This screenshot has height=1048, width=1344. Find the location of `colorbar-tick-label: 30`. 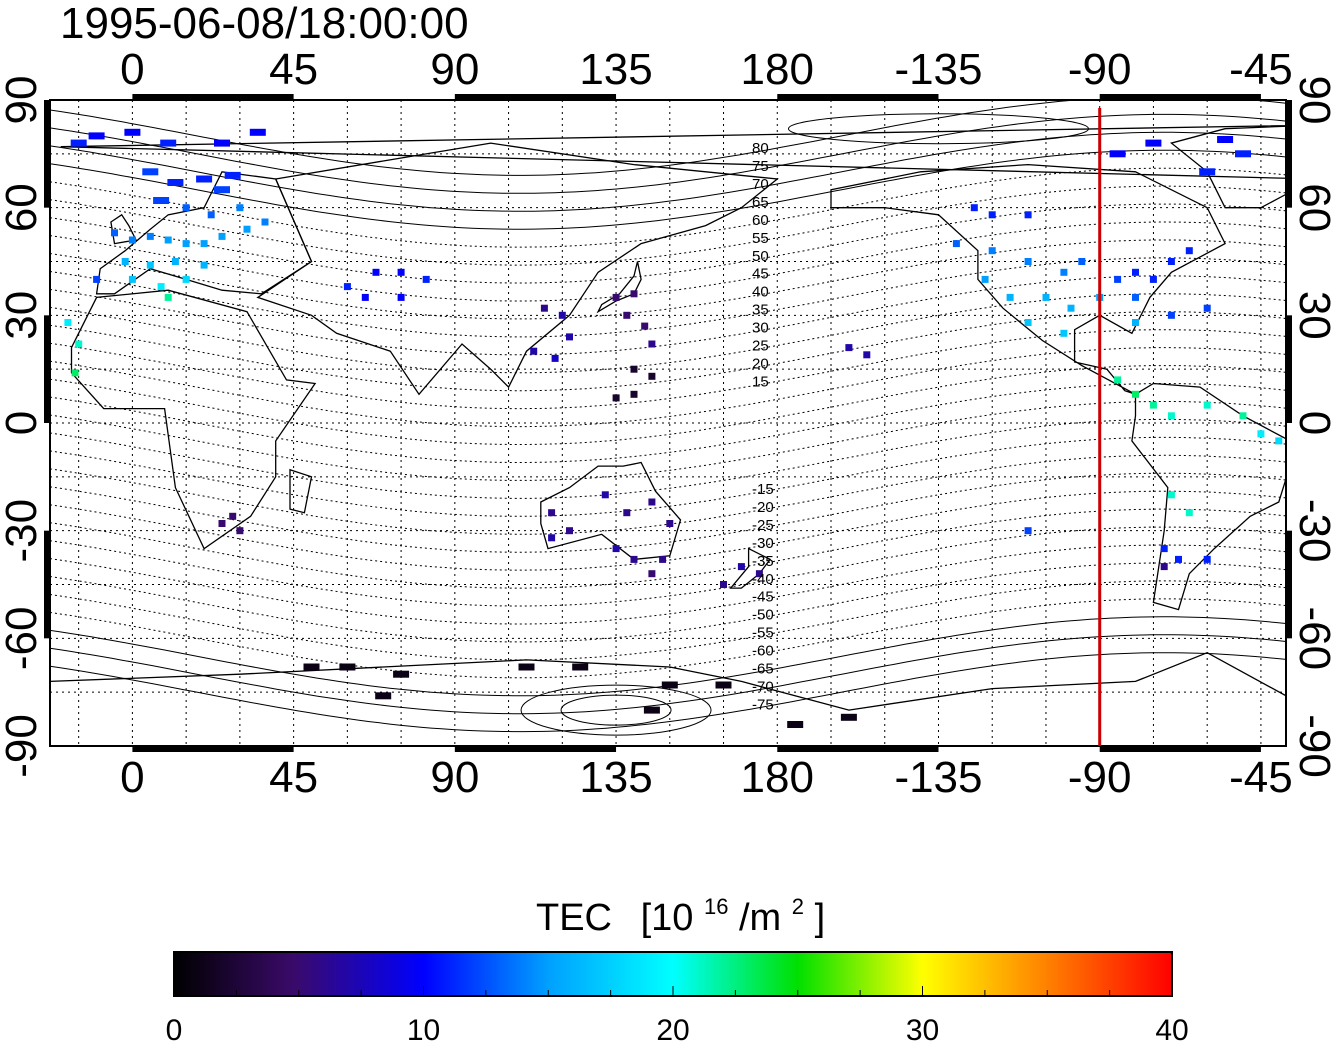

colorbar-tick-label: 30 is located at coordinates (922, 1030).